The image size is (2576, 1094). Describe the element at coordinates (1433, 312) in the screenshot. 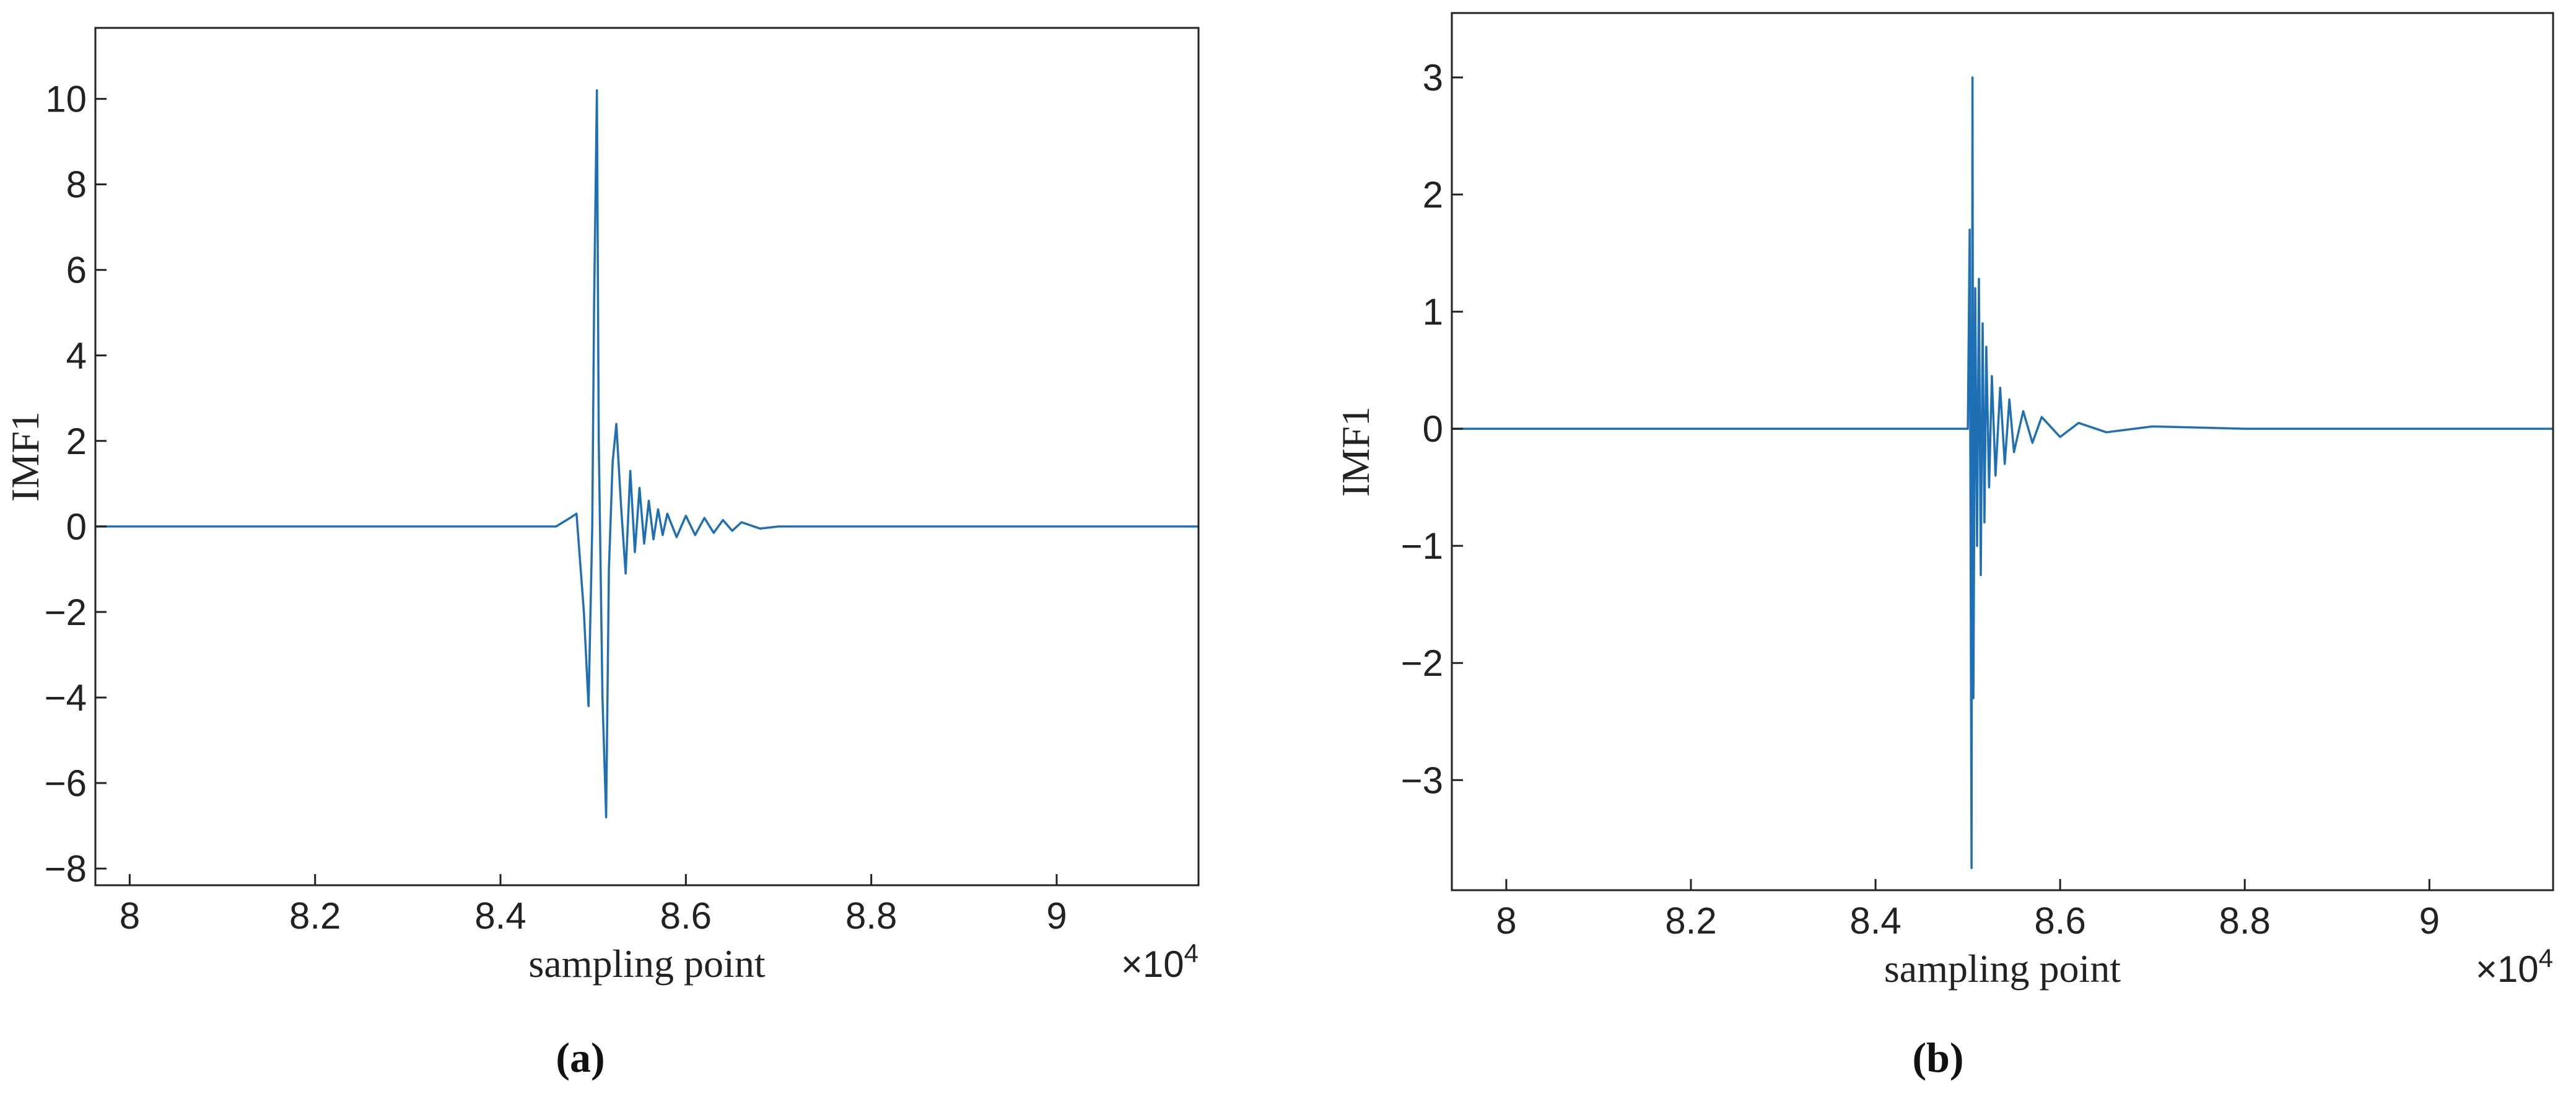

I see `y-tick-label: 1` at that location.